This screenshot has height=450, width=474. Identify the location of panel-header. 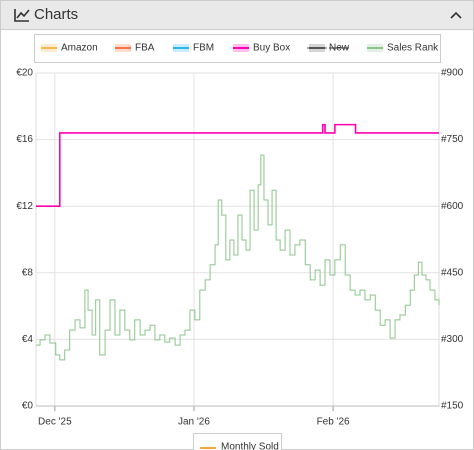
(237, 15).